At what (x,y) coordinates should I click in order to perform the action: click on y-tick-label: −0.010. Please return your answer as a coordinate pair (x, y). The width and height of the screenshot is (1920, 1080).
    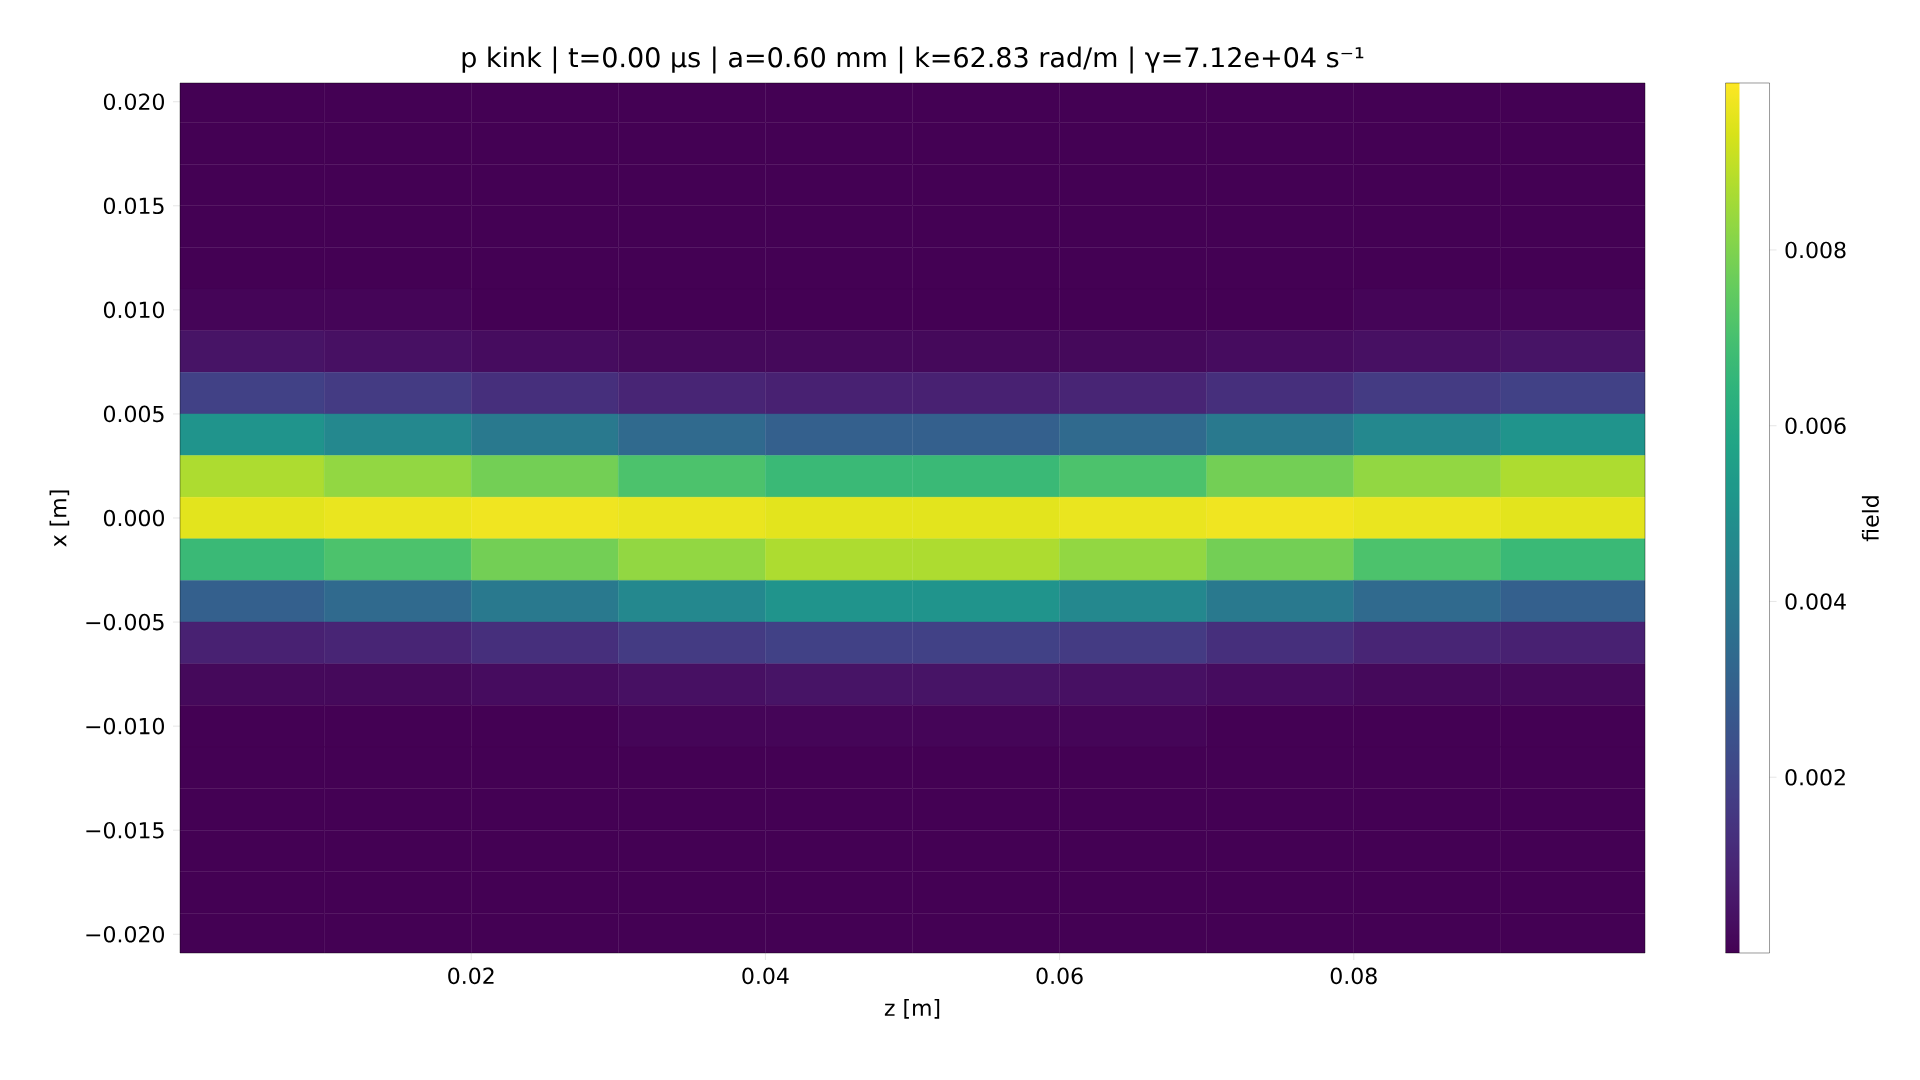
    Looking at the image, I should click on (125, 726).